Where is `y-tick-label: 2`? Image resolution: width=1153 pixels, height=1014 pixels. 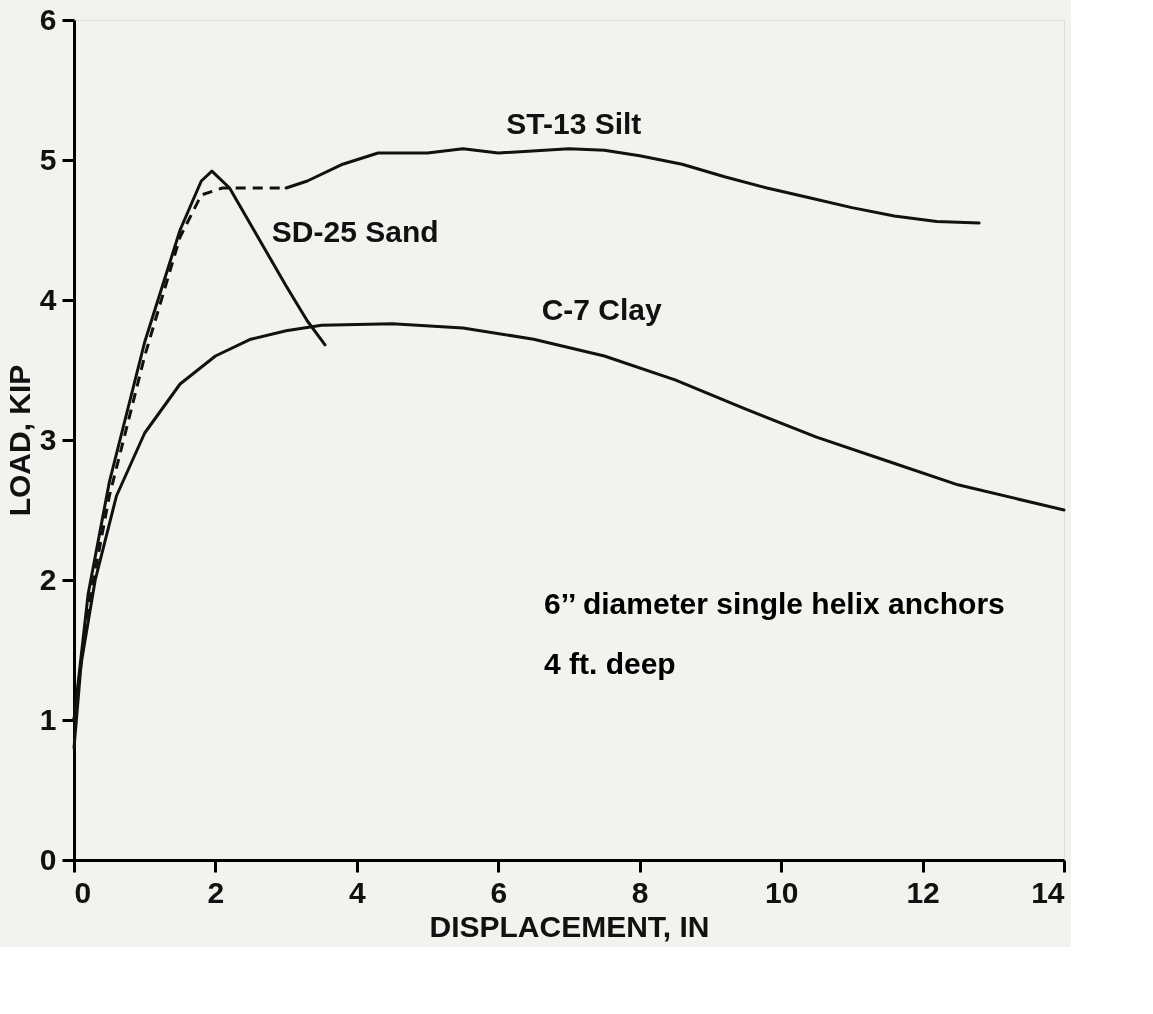
y-tick-label: 2 is located at coordinates (48, 579).